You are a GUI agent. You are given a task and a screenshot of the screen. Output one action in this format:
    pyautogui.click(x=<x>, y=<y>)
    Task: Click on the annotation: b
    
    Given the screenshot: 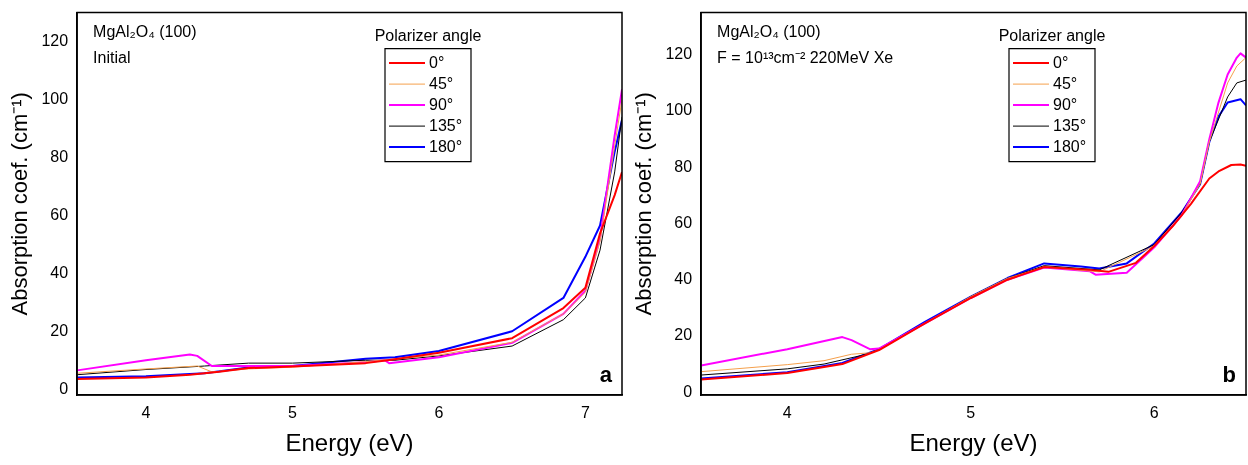 What is the action you would take?
    pyautogui.click(x=1229, y=375)
    